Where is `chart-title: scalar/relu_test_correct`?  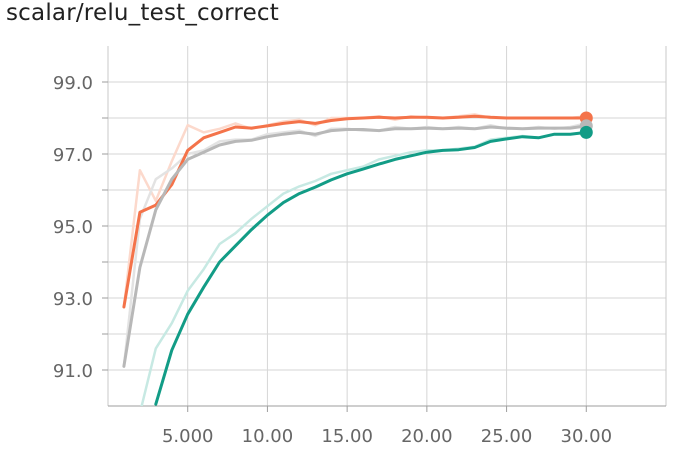 chart-title: scalar/relu_test_correct is located at coordinates (142, 13).